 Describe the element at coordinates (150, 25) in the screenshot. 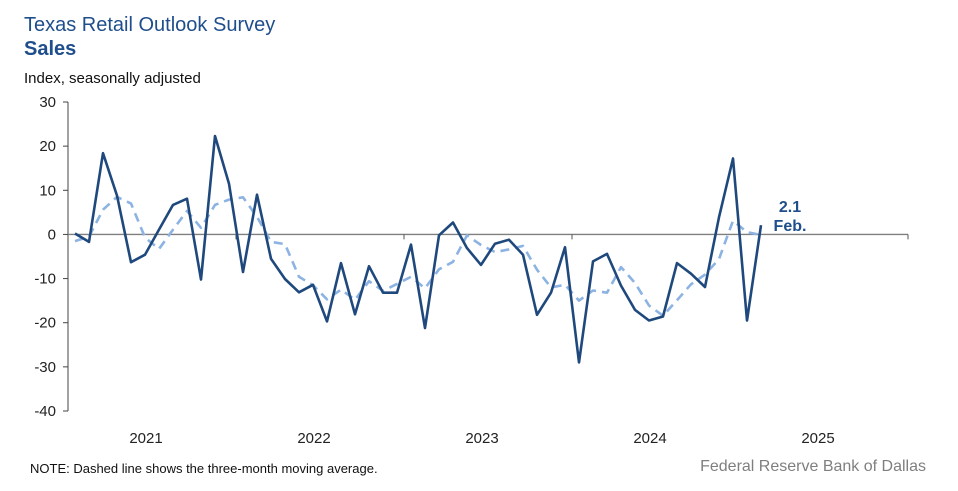

I see `chart-title: Texas Retail Outlook Survey` at that location.